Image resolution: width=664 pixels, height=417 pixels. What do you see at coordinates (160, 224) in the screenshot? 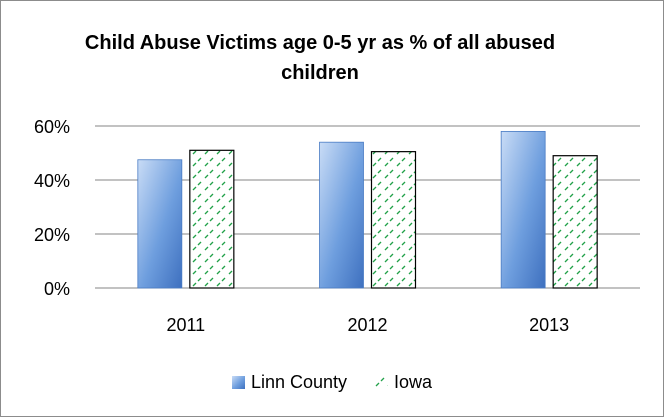
I see `bar-linn-county-2011` at bounding box center [160, 224].